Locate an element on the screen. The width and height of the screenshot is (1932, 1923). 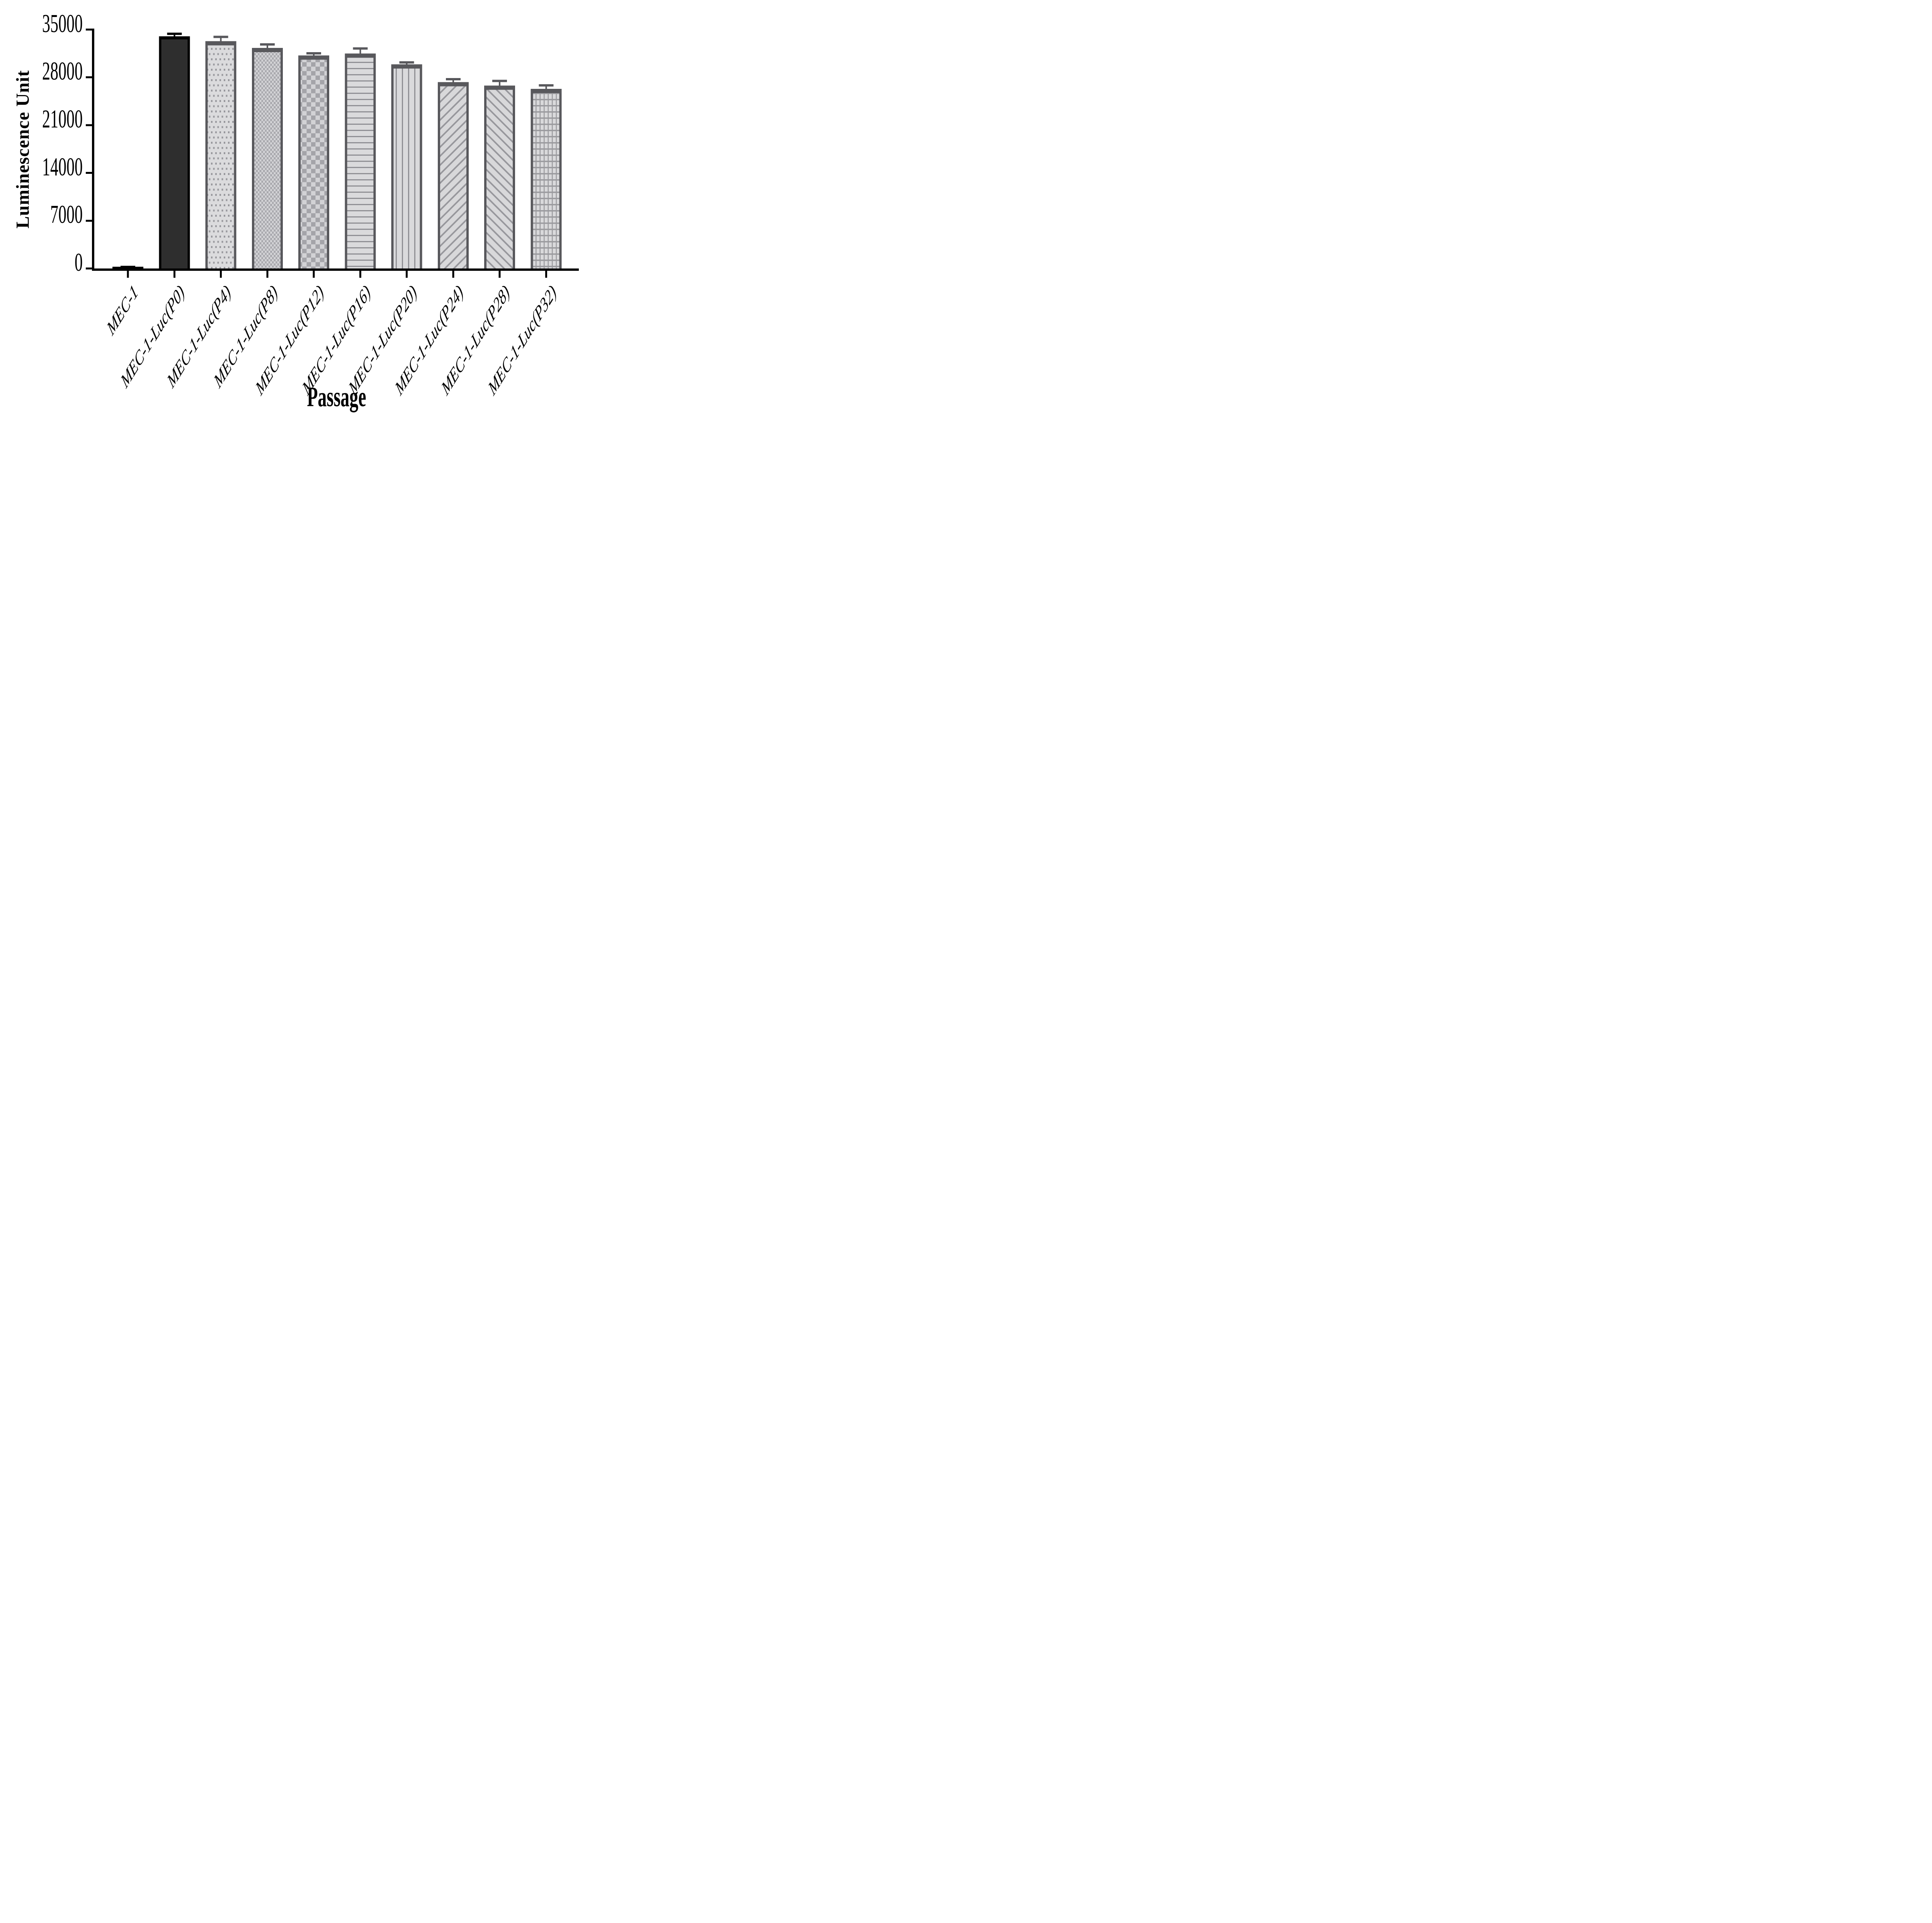
bar-group-MEC-1-Luc(P12) is located at coordinates (314, 160).